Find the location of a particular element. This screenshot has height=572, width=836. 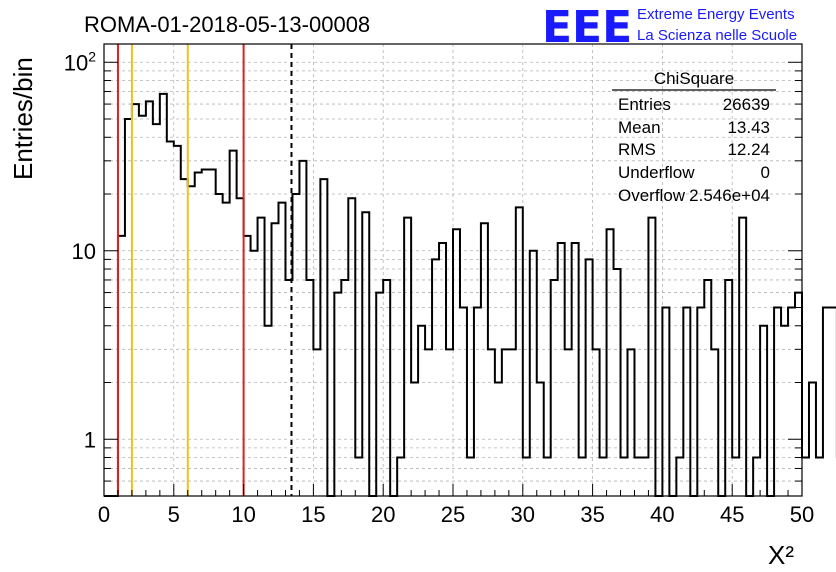

x-tick-label: 30 is located at coordinates (523, 514).